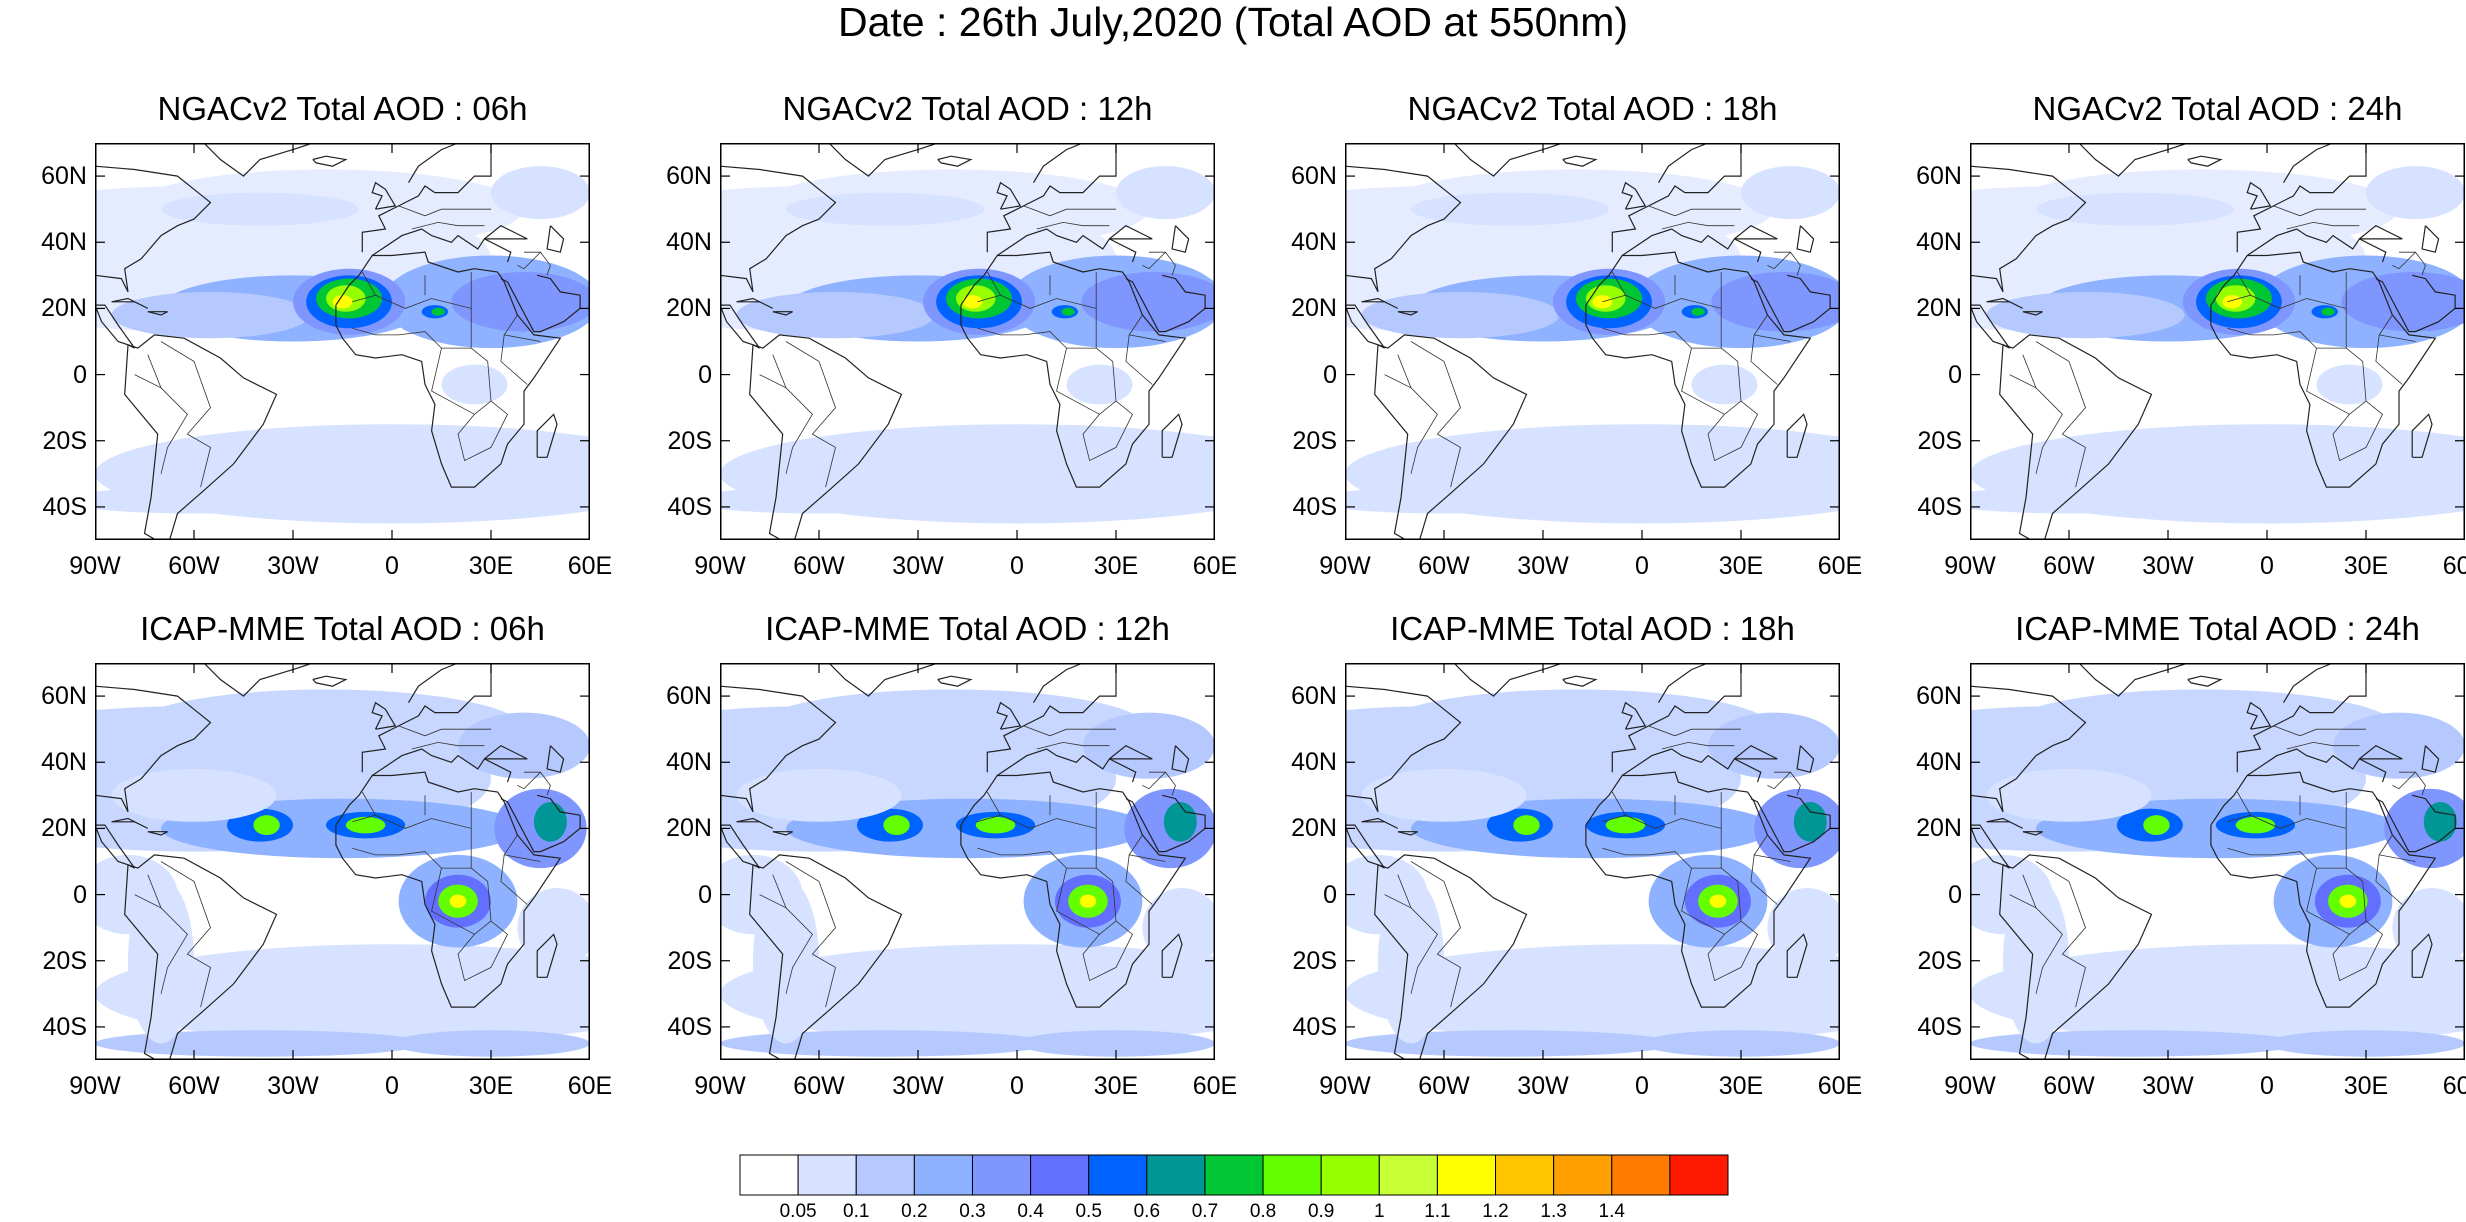 The height and width of the screenshot is (1222, 2466). What do you see at coordinates (1592, 628) in the screenshot?
I see `panel-title: ICAP-MME Total AOD : 18h` at bounding box center [1592, 628].